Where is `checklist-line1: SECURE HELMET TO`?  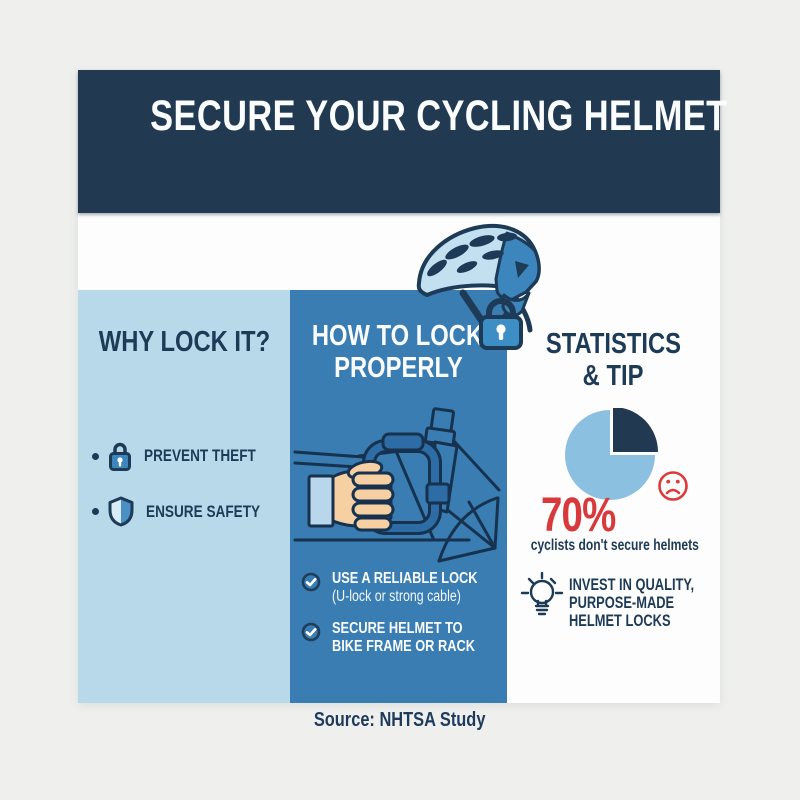 checklist-line1: SECURE HELMET TO is located at coordinates (397, 628).